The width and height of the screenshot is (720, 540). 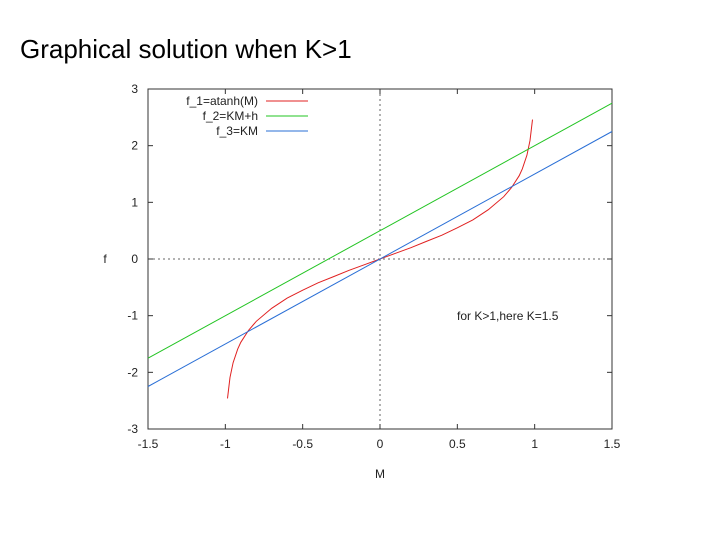 What do you see at coordinates (186, 49) in the screenshot?
I see `slide-title: Graphical solution when K>1` at bounding box center [186, 49].